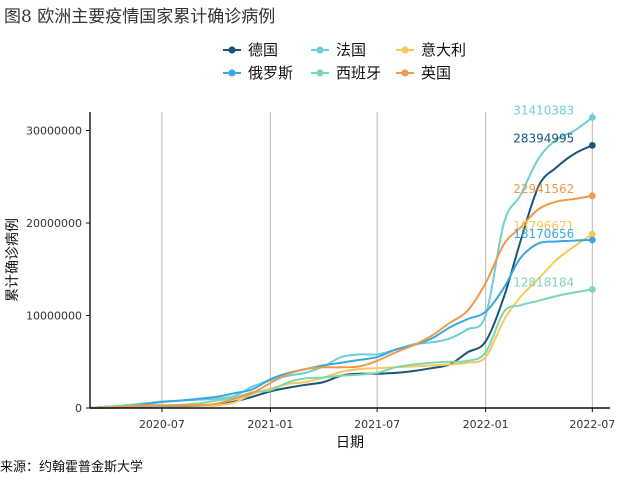 This screenshot has height=480, width=640. What do you see at coordinates (350, 443) in the screenshot?
I see `x-axis-title: 日期` at bounding box center [350, 443].